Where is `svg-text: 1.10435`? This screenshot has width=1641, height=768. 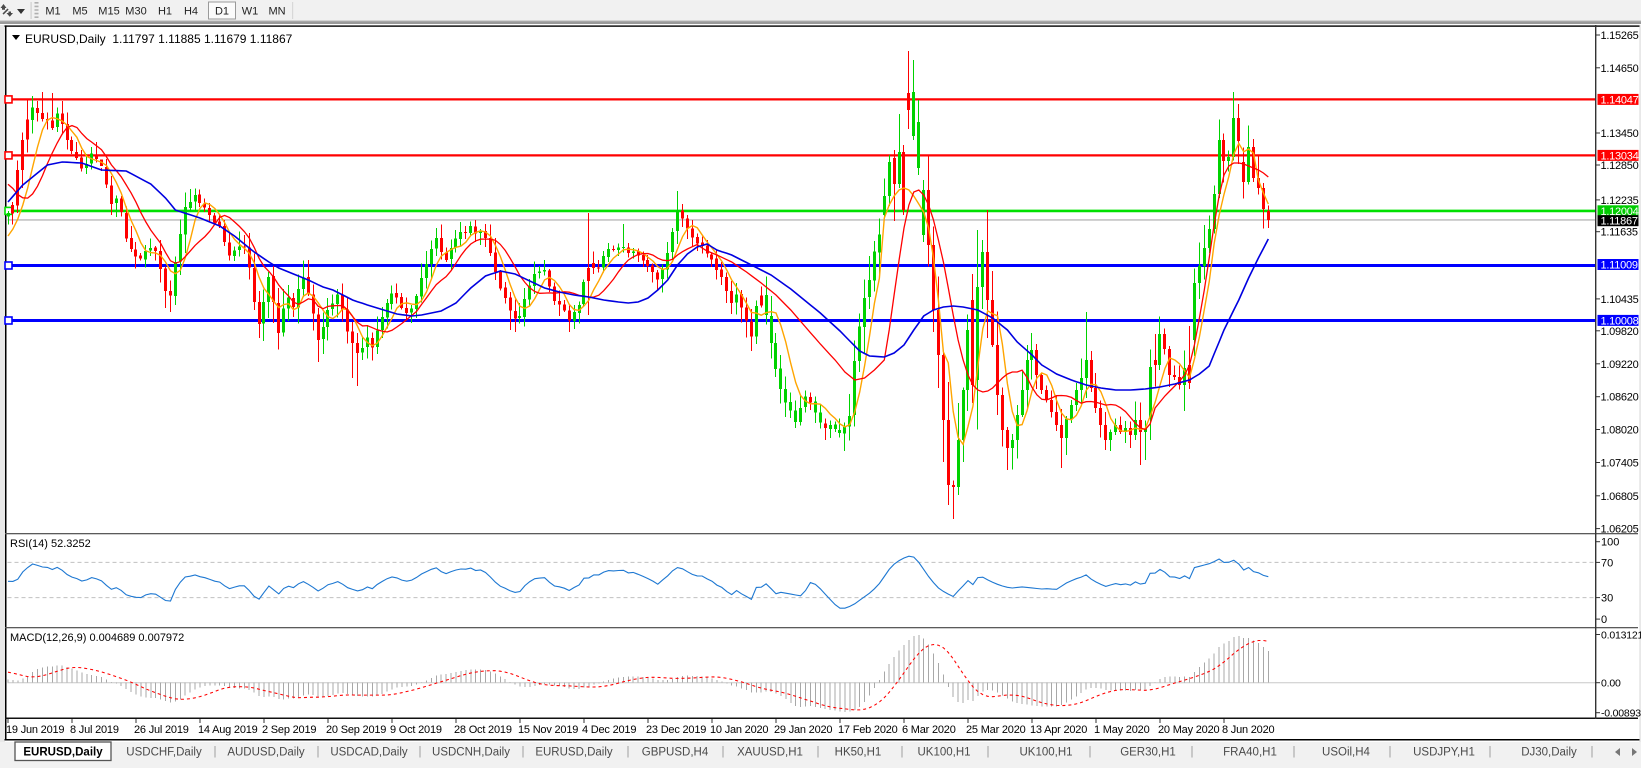 svg-text: 1.10435 is located at coordinates (1620, 300).